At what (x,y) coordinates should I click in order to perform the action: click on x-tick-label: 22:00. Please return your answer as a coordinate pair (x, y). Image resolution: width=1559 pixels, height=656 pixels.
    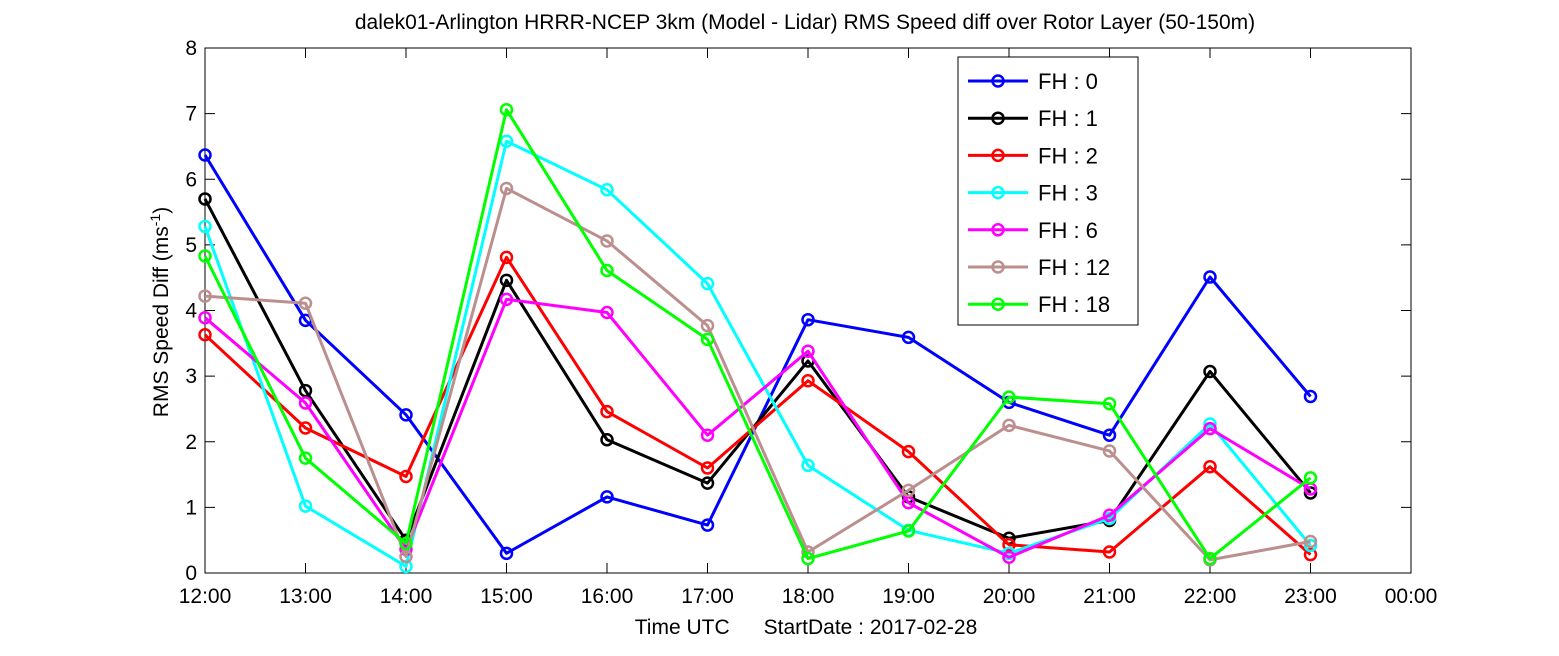
    Looking at the image, I should click on (1210, 596).